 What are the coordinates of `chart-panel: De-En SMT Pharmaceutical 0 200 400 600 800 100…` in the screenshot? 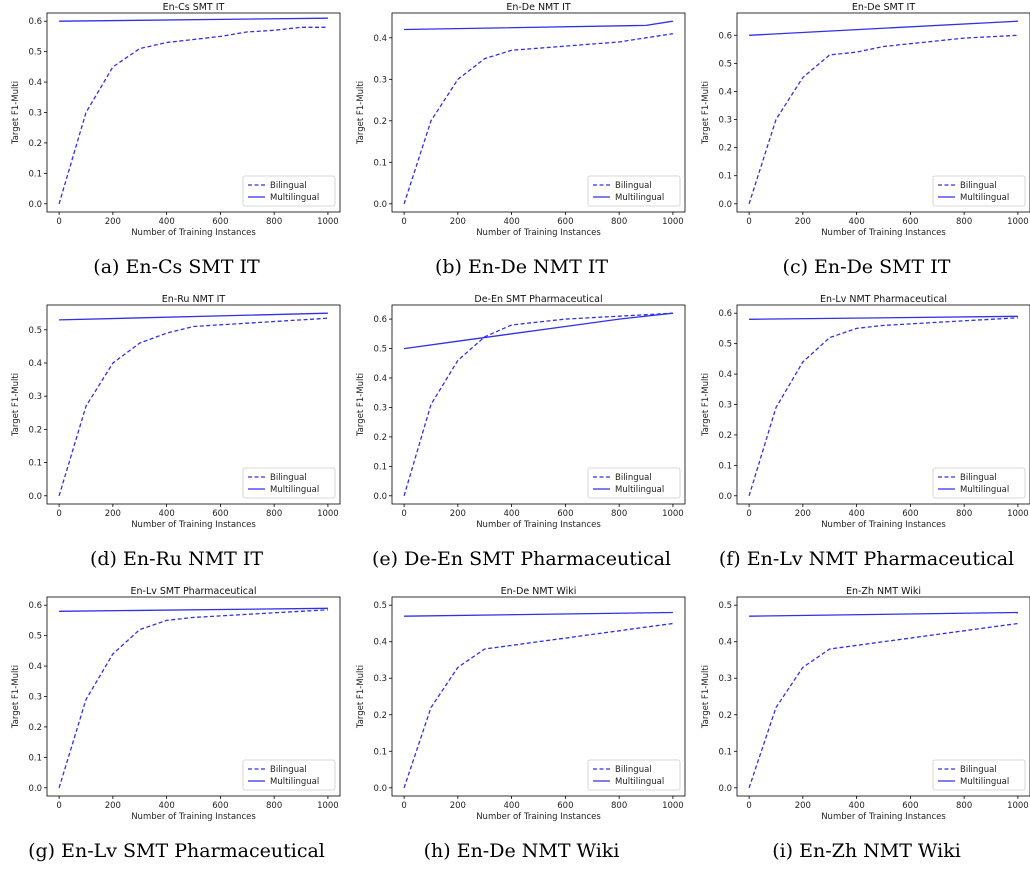 It's located at (521, 435).